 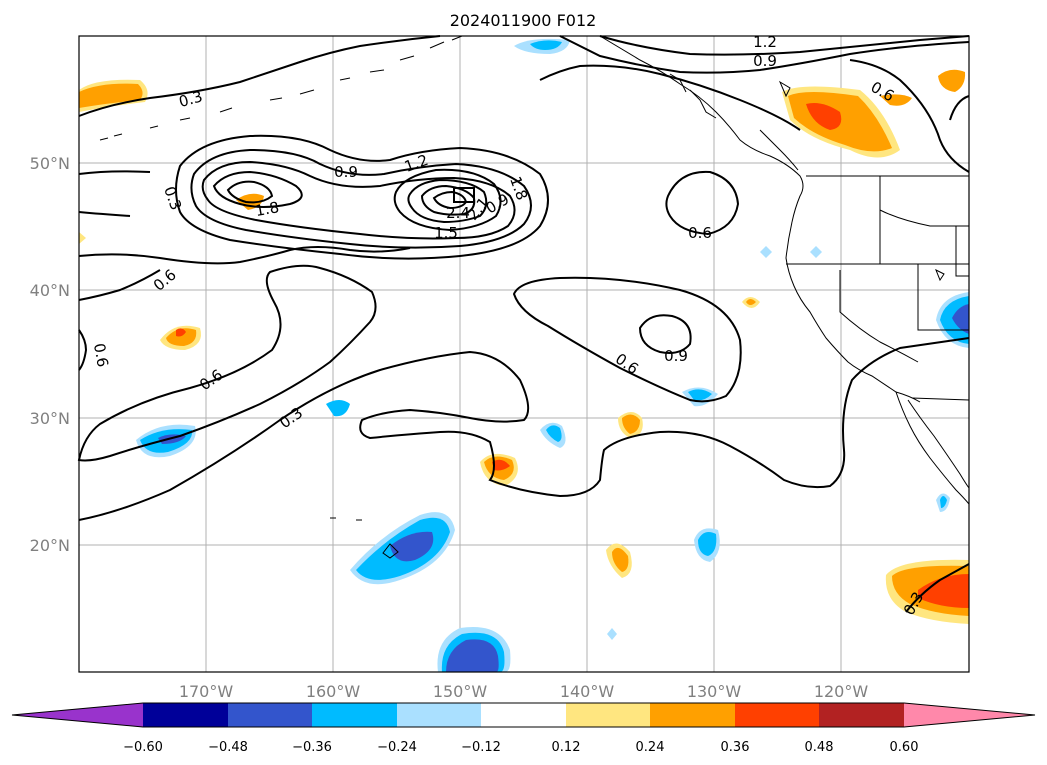 I want to click on lat-label: 40°N, so click(x=50, y=290).